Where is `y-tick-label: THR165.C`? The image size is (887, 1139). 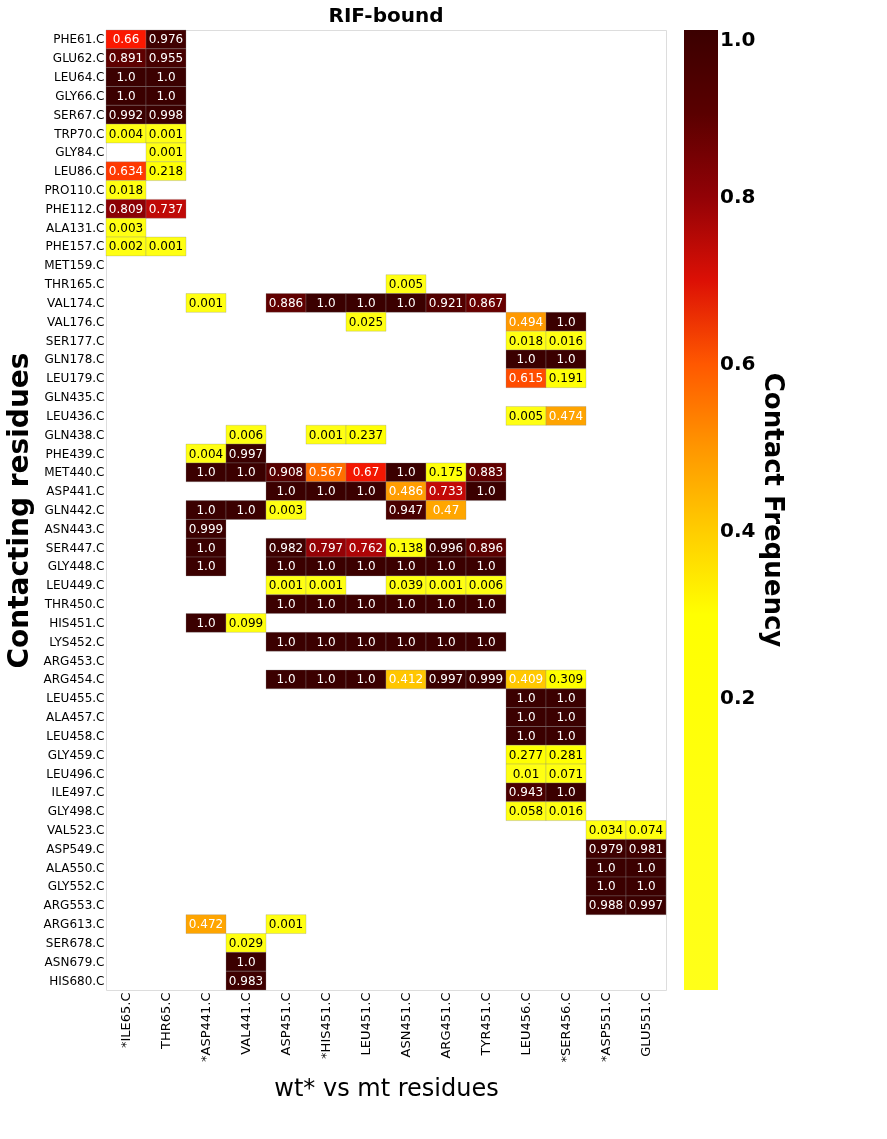 y-tick-label: THR165.C is located at coordinates (74, 284).